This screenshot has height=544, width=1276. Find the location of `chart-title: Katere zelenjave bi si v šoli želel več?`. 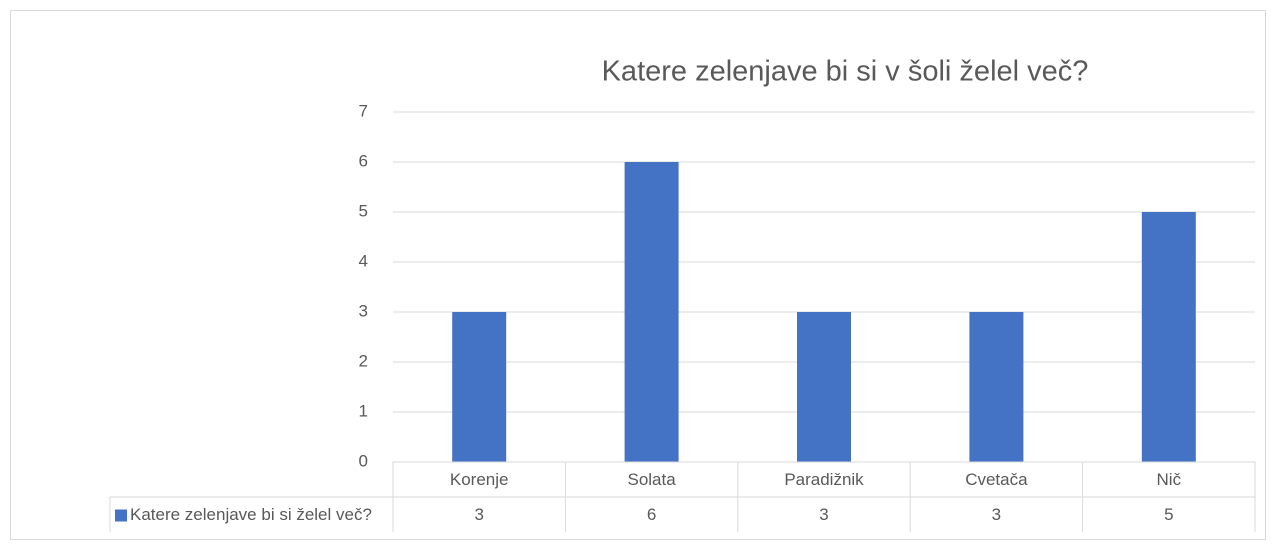

chart-title: Katere zelenjave bi si v šoli želel več? is located at coordinates (845, 72).